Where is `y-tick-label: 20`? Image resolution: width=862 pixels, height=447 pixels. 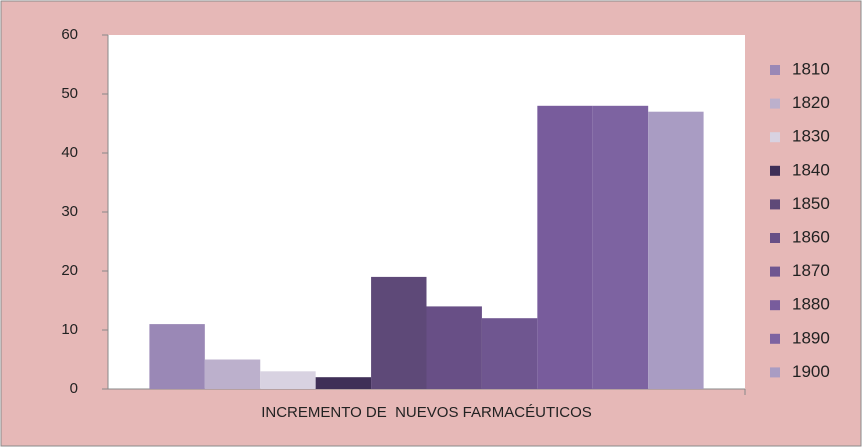
y-tick-label: 20 is located at coordinates (69, 270).